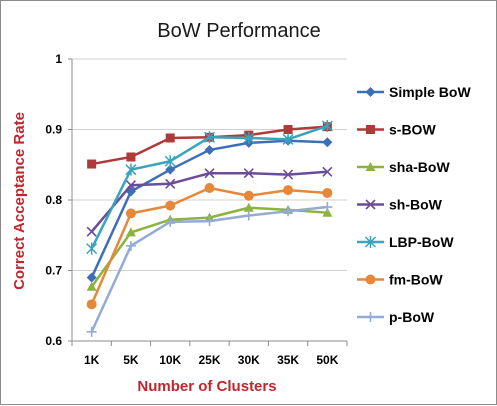  I want to click on legend-item-simple-bow: Simple BoW, so click(414, 92).